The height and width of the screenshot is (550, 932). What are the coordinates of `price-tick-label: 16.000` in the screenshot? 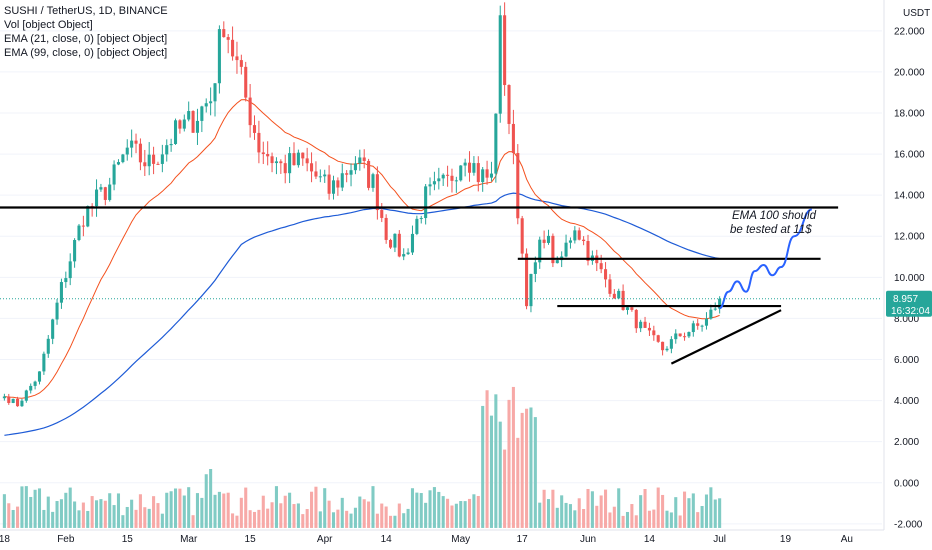 It's located at (909, 155).